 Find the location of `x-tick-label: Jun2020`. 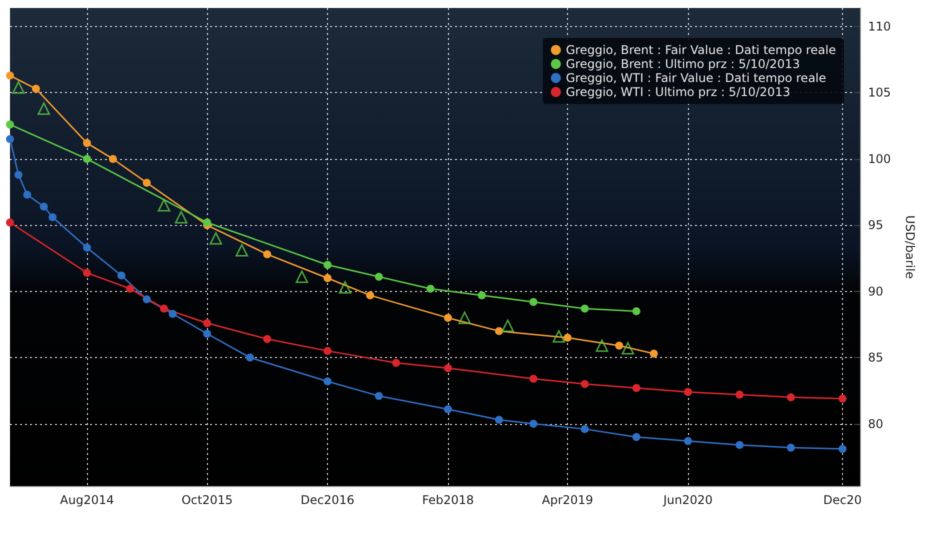

x-tick-label: Jun2020 is located at coordinates (687, 500).